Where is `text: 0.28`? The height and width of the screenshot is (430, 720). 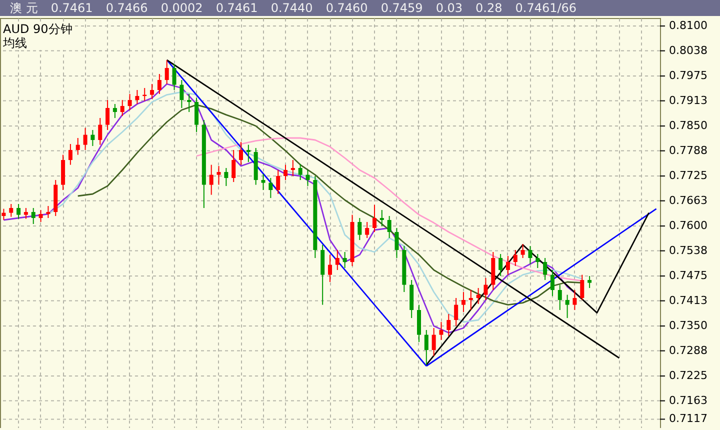 text: 0.28 is located at coordinates (489, 8).